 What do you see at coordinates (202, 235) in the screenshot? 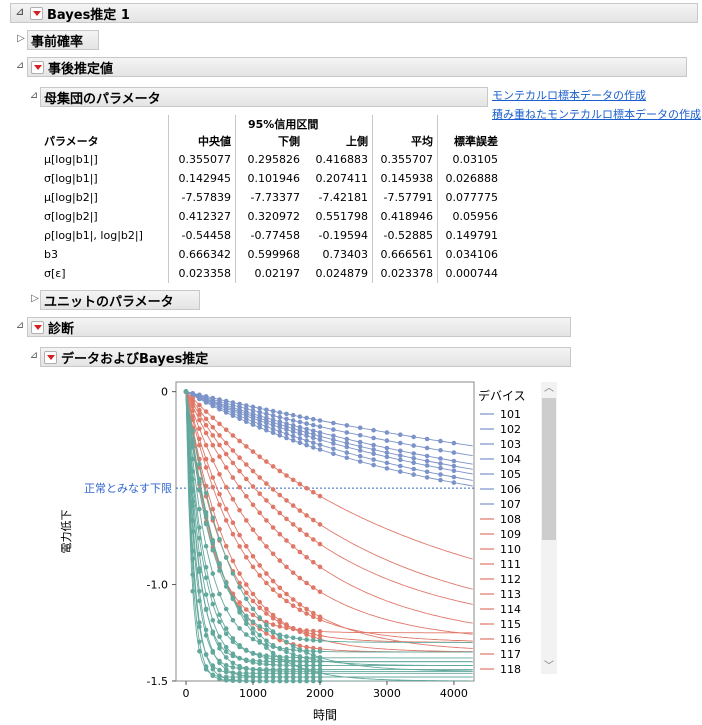
I see `value-cell: -0.54458` at bounding box center [202, 235].